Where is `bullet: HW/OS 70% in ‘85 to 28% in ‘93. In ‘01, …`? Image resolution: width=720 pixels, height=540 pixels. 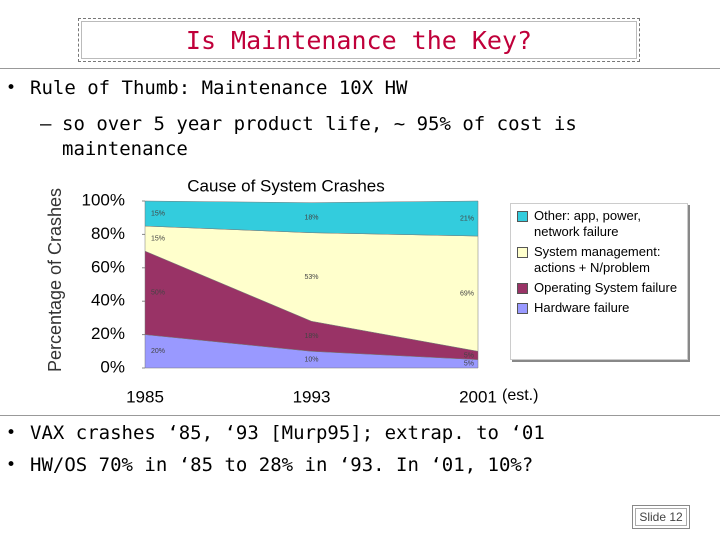 bullet: HW/OS 70% in ‘85 to 28% in ‘93. In ‘01, … is located at coordinates (269, 465).